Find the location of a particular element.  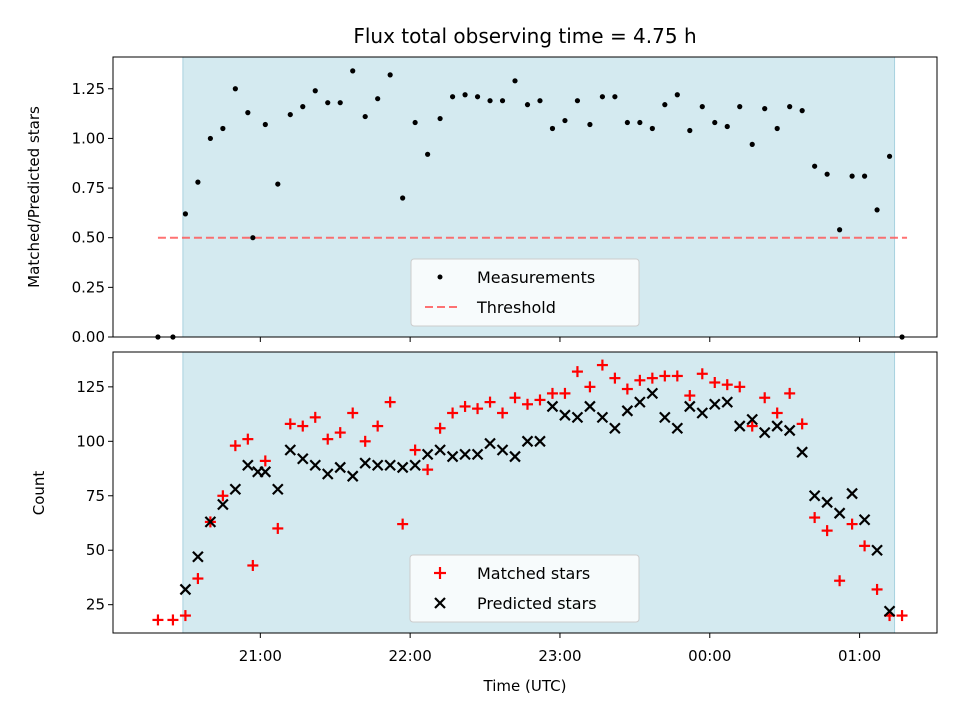

bottom-y-axis-label: Count is located at coordinates (39, 493).